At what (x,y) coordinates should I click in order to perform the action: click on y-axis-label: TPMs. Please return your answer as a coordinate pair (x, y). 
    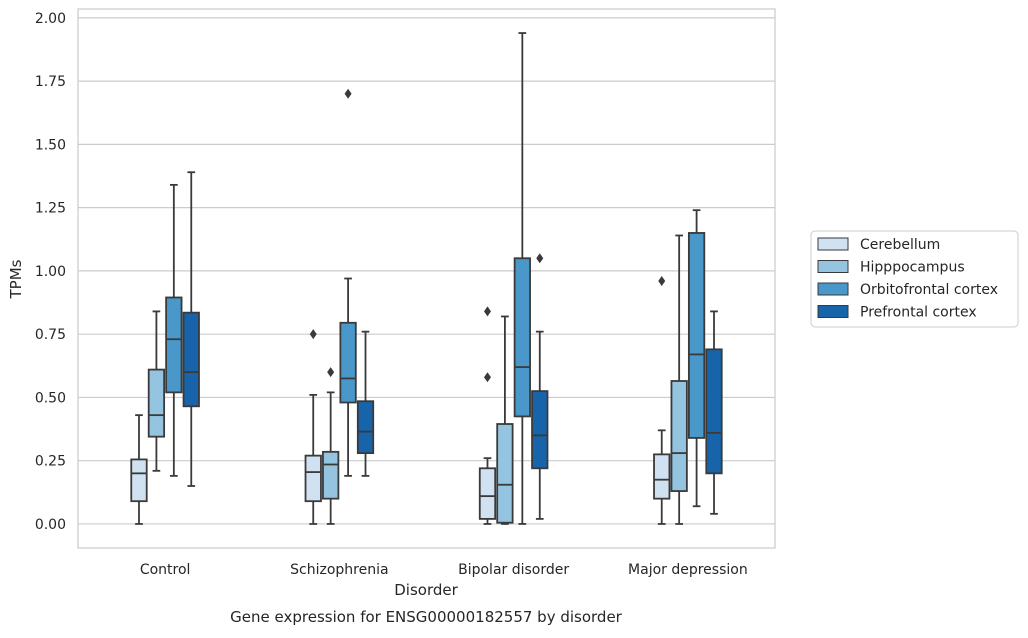
    Looking at the image, I should click on (16, 279).